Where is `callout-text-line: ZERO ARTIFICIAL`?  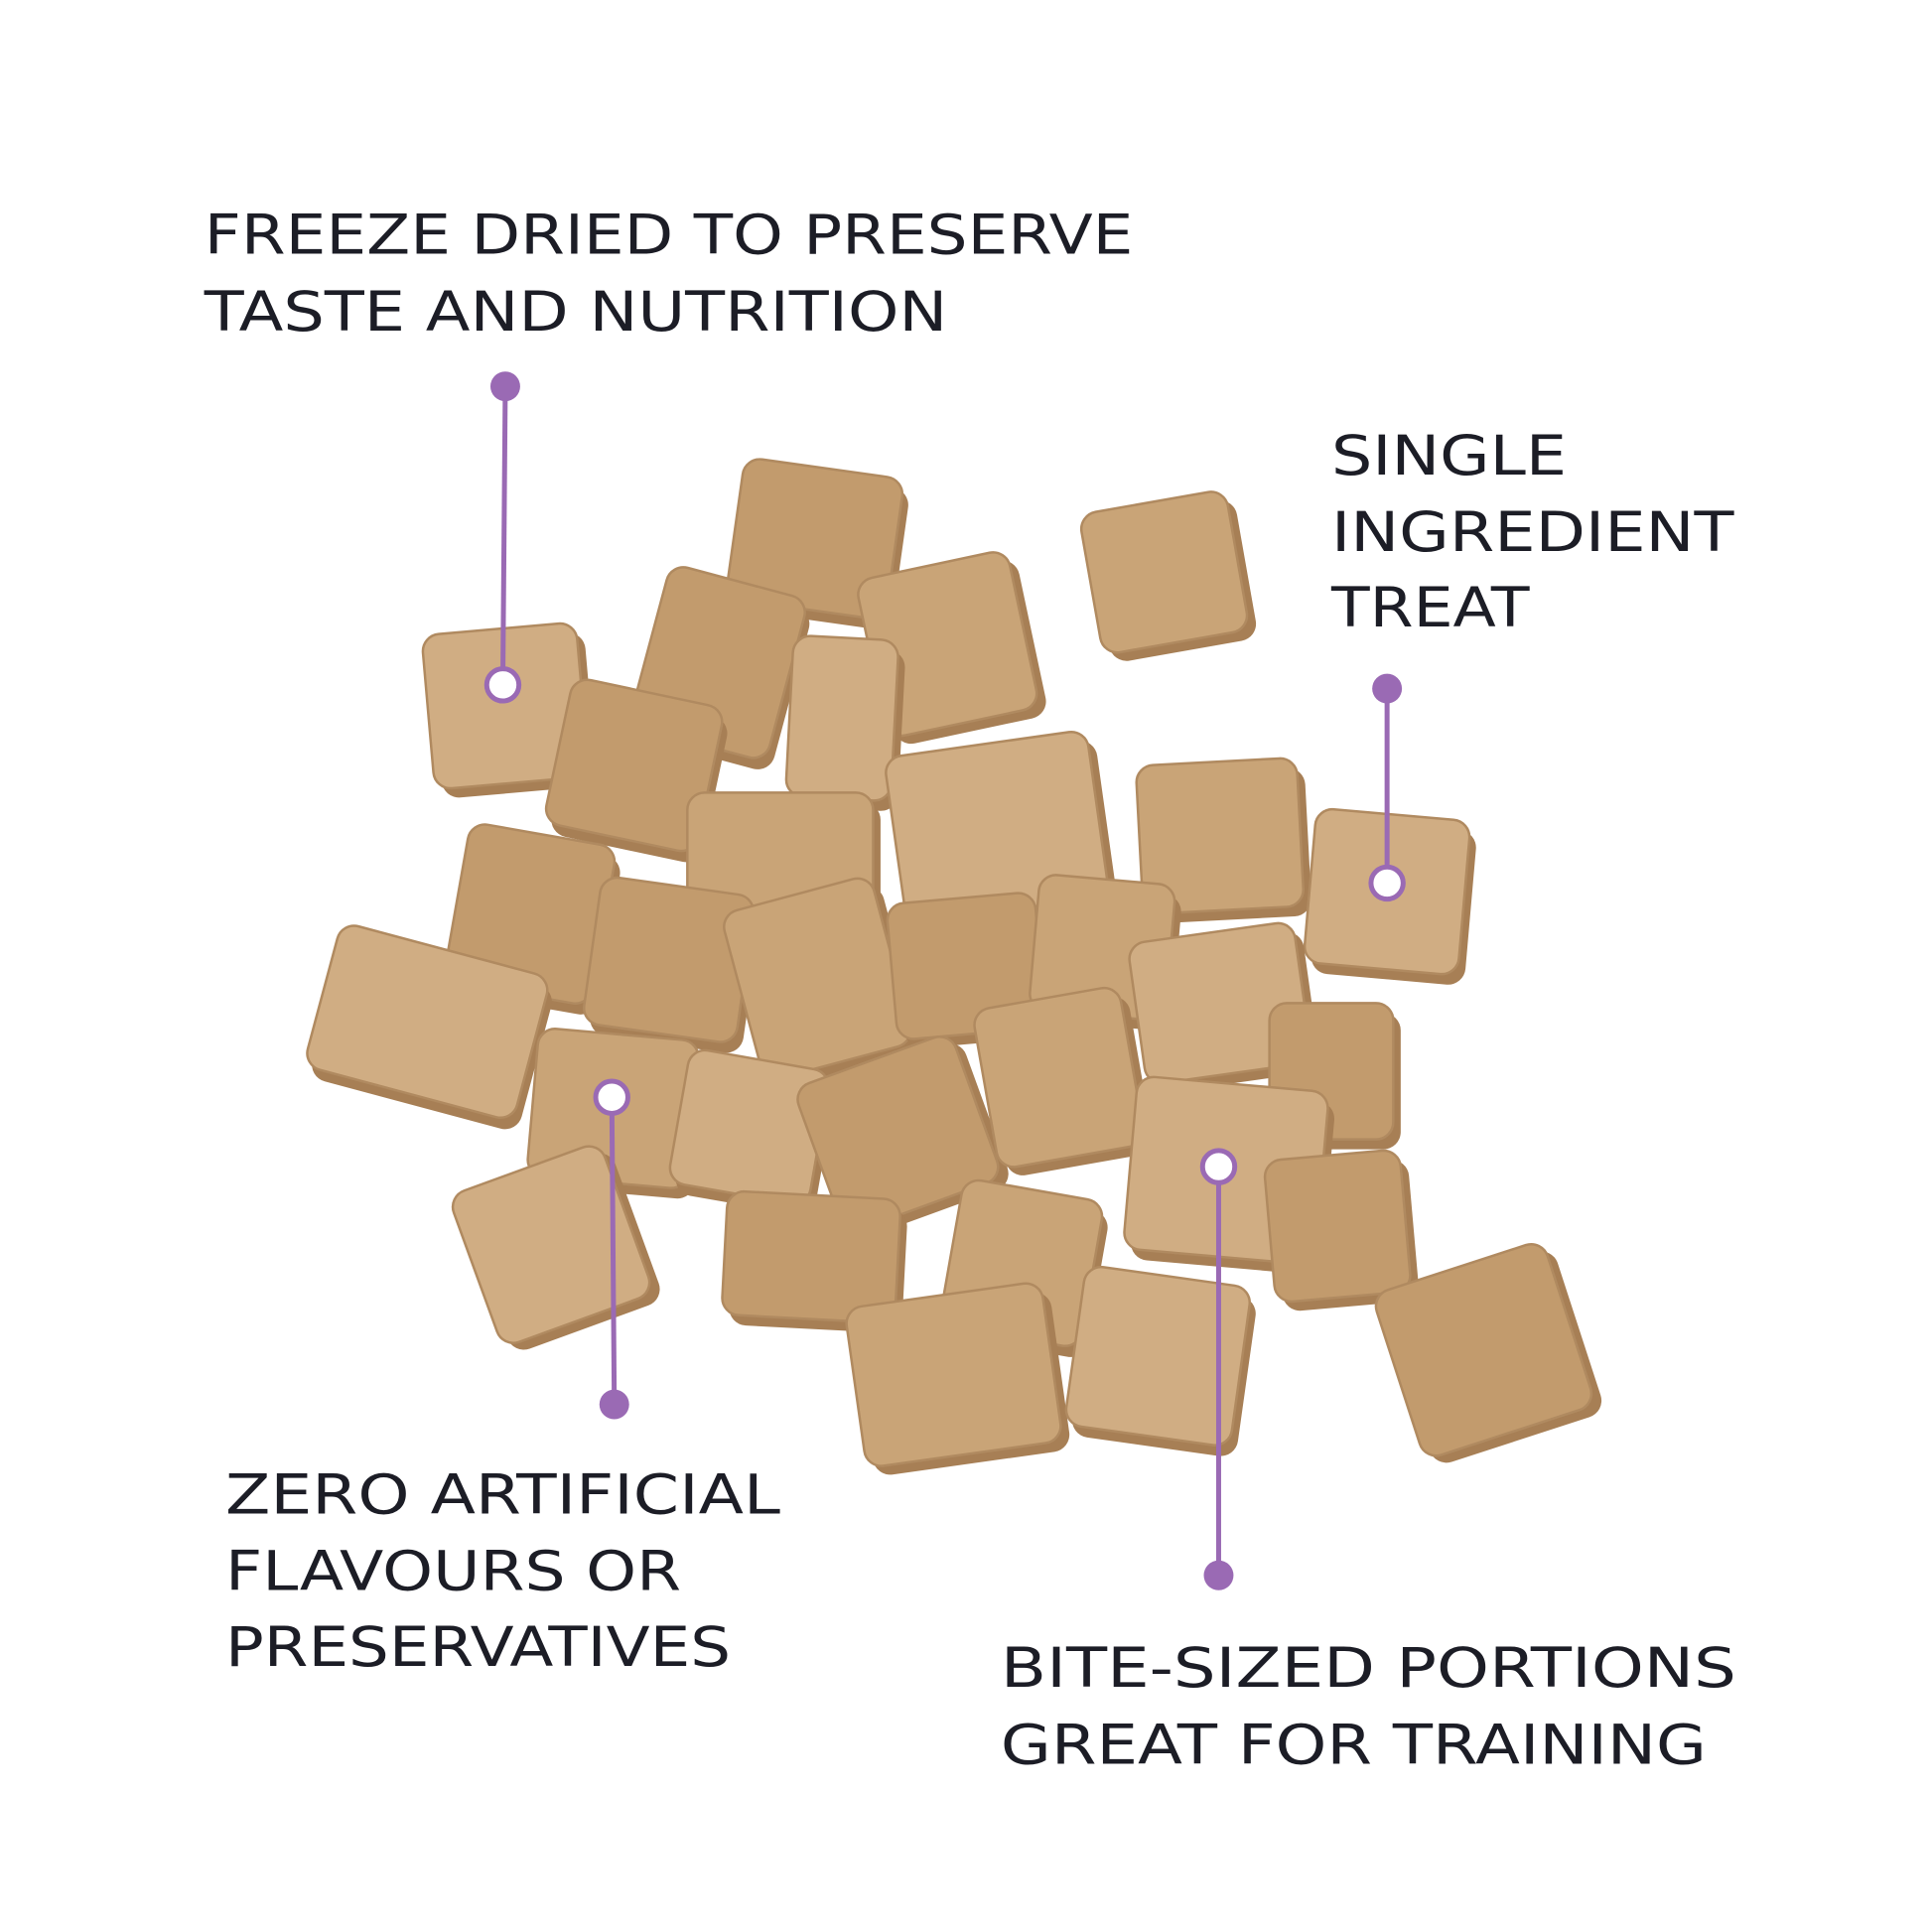 callout-text-line: ZERO ARTIFICIAL is located at coordinates (503, 1494).